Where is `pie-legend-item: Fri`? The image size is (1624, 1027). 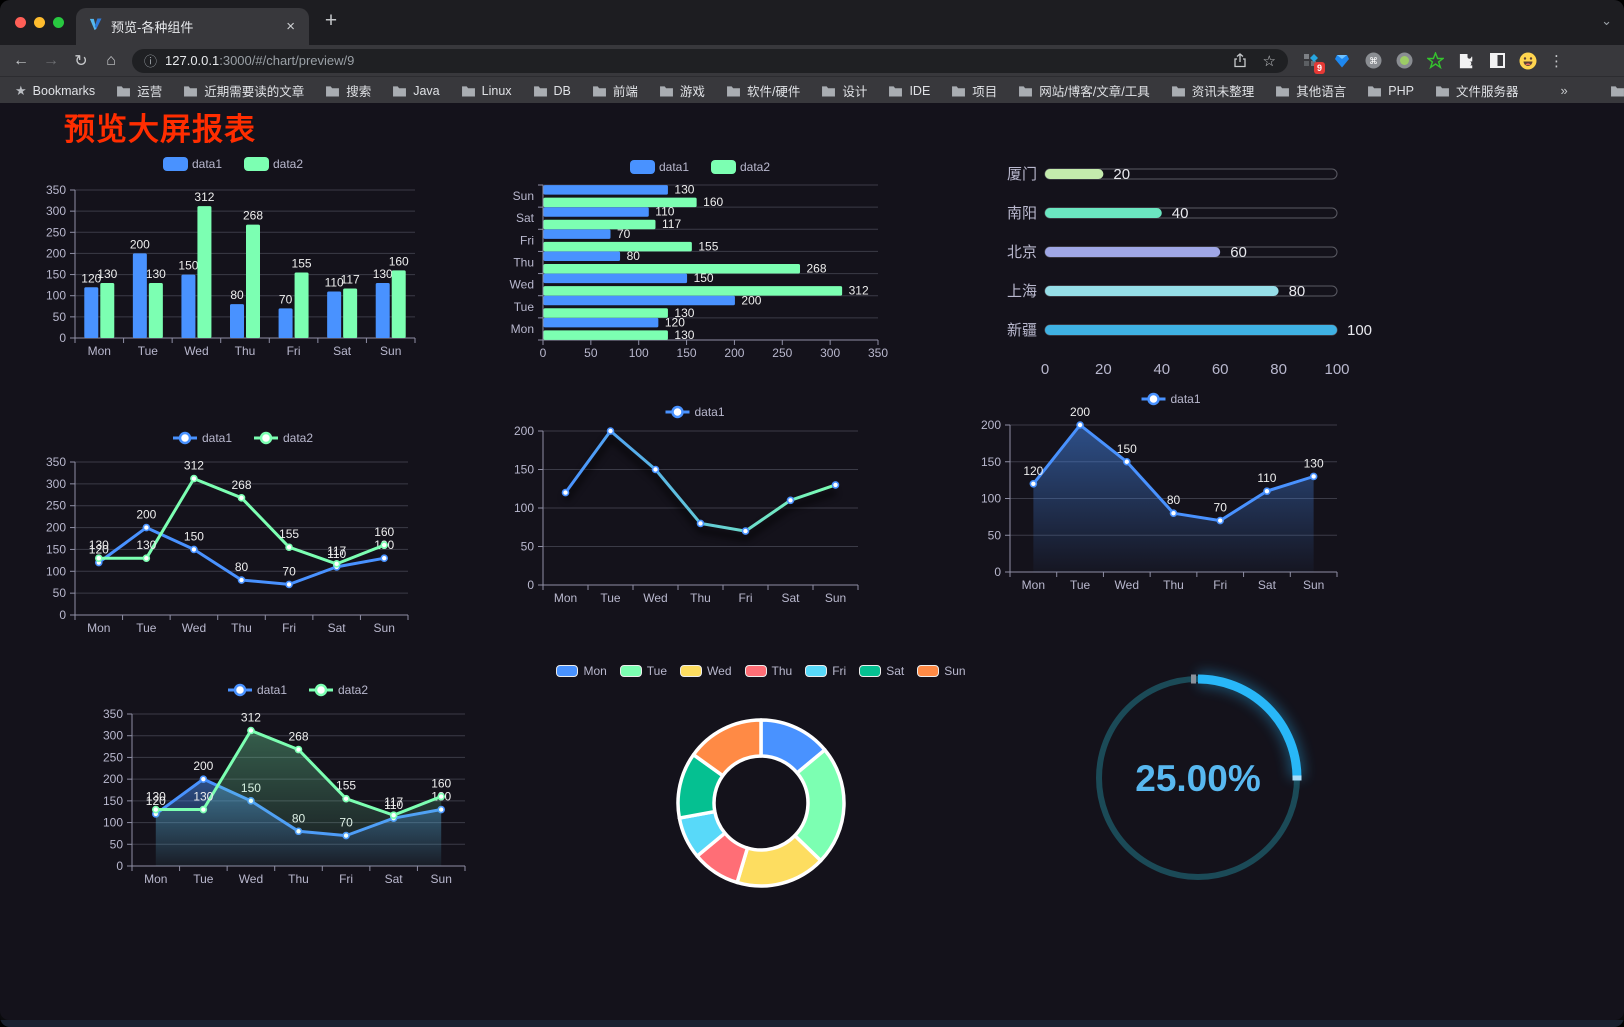 pie-legend-item: Fri is located at coordinates (825, 671).